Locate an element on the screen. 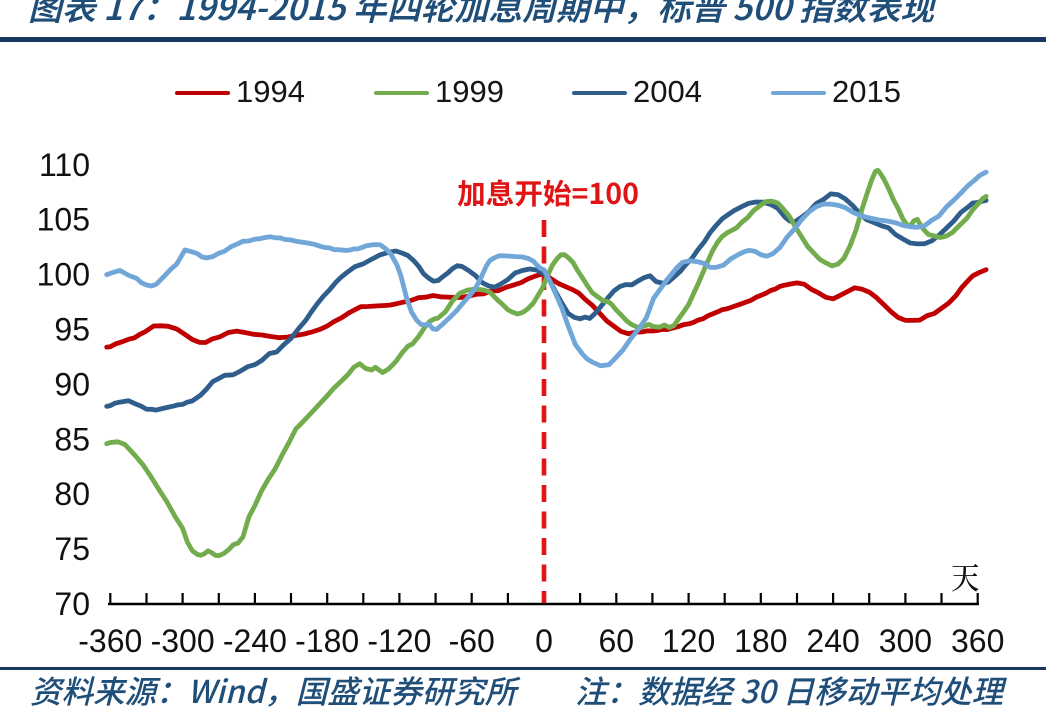  svg-text: 0 is located at coordinates (544, 641).